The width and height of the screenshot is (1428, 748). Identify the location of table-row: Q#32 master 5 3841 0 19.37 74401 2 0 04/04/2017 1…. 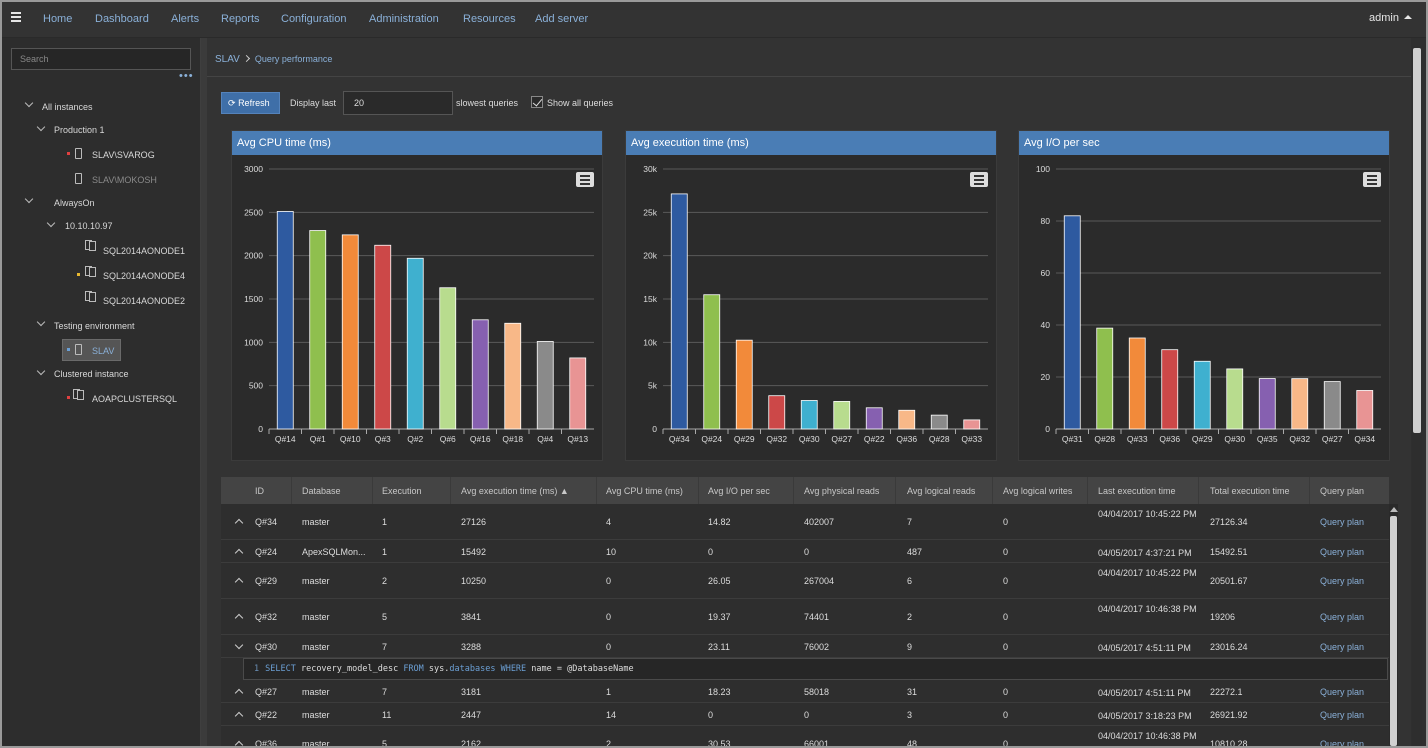
(805, 617).